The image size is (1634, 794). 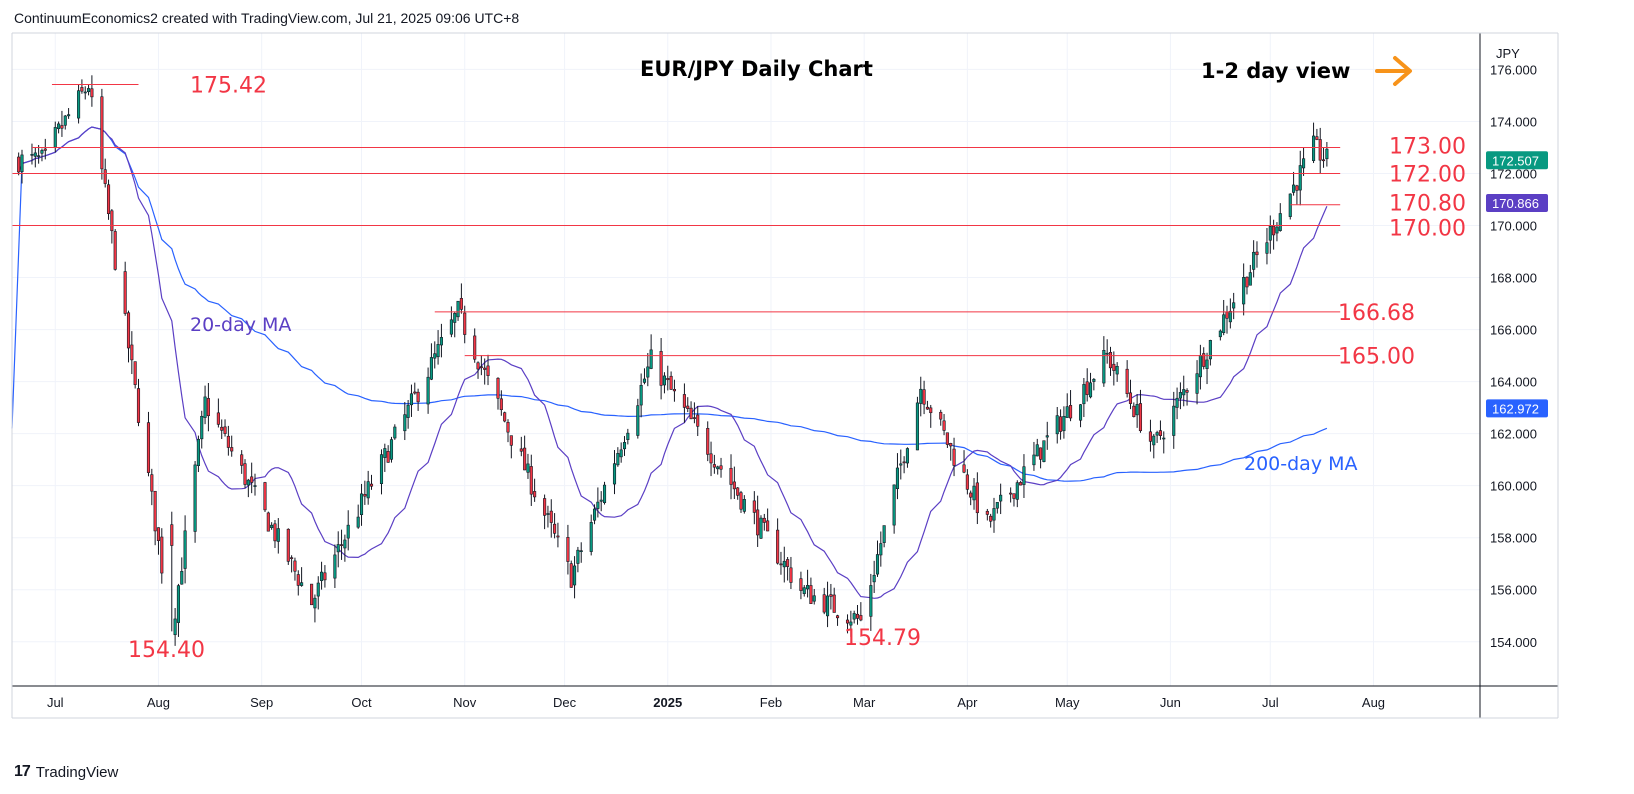 What do you see at coordinates (261, 702) in the screenshot?
I see `x-tick-label: Sep` at bounding box center [261, 702].